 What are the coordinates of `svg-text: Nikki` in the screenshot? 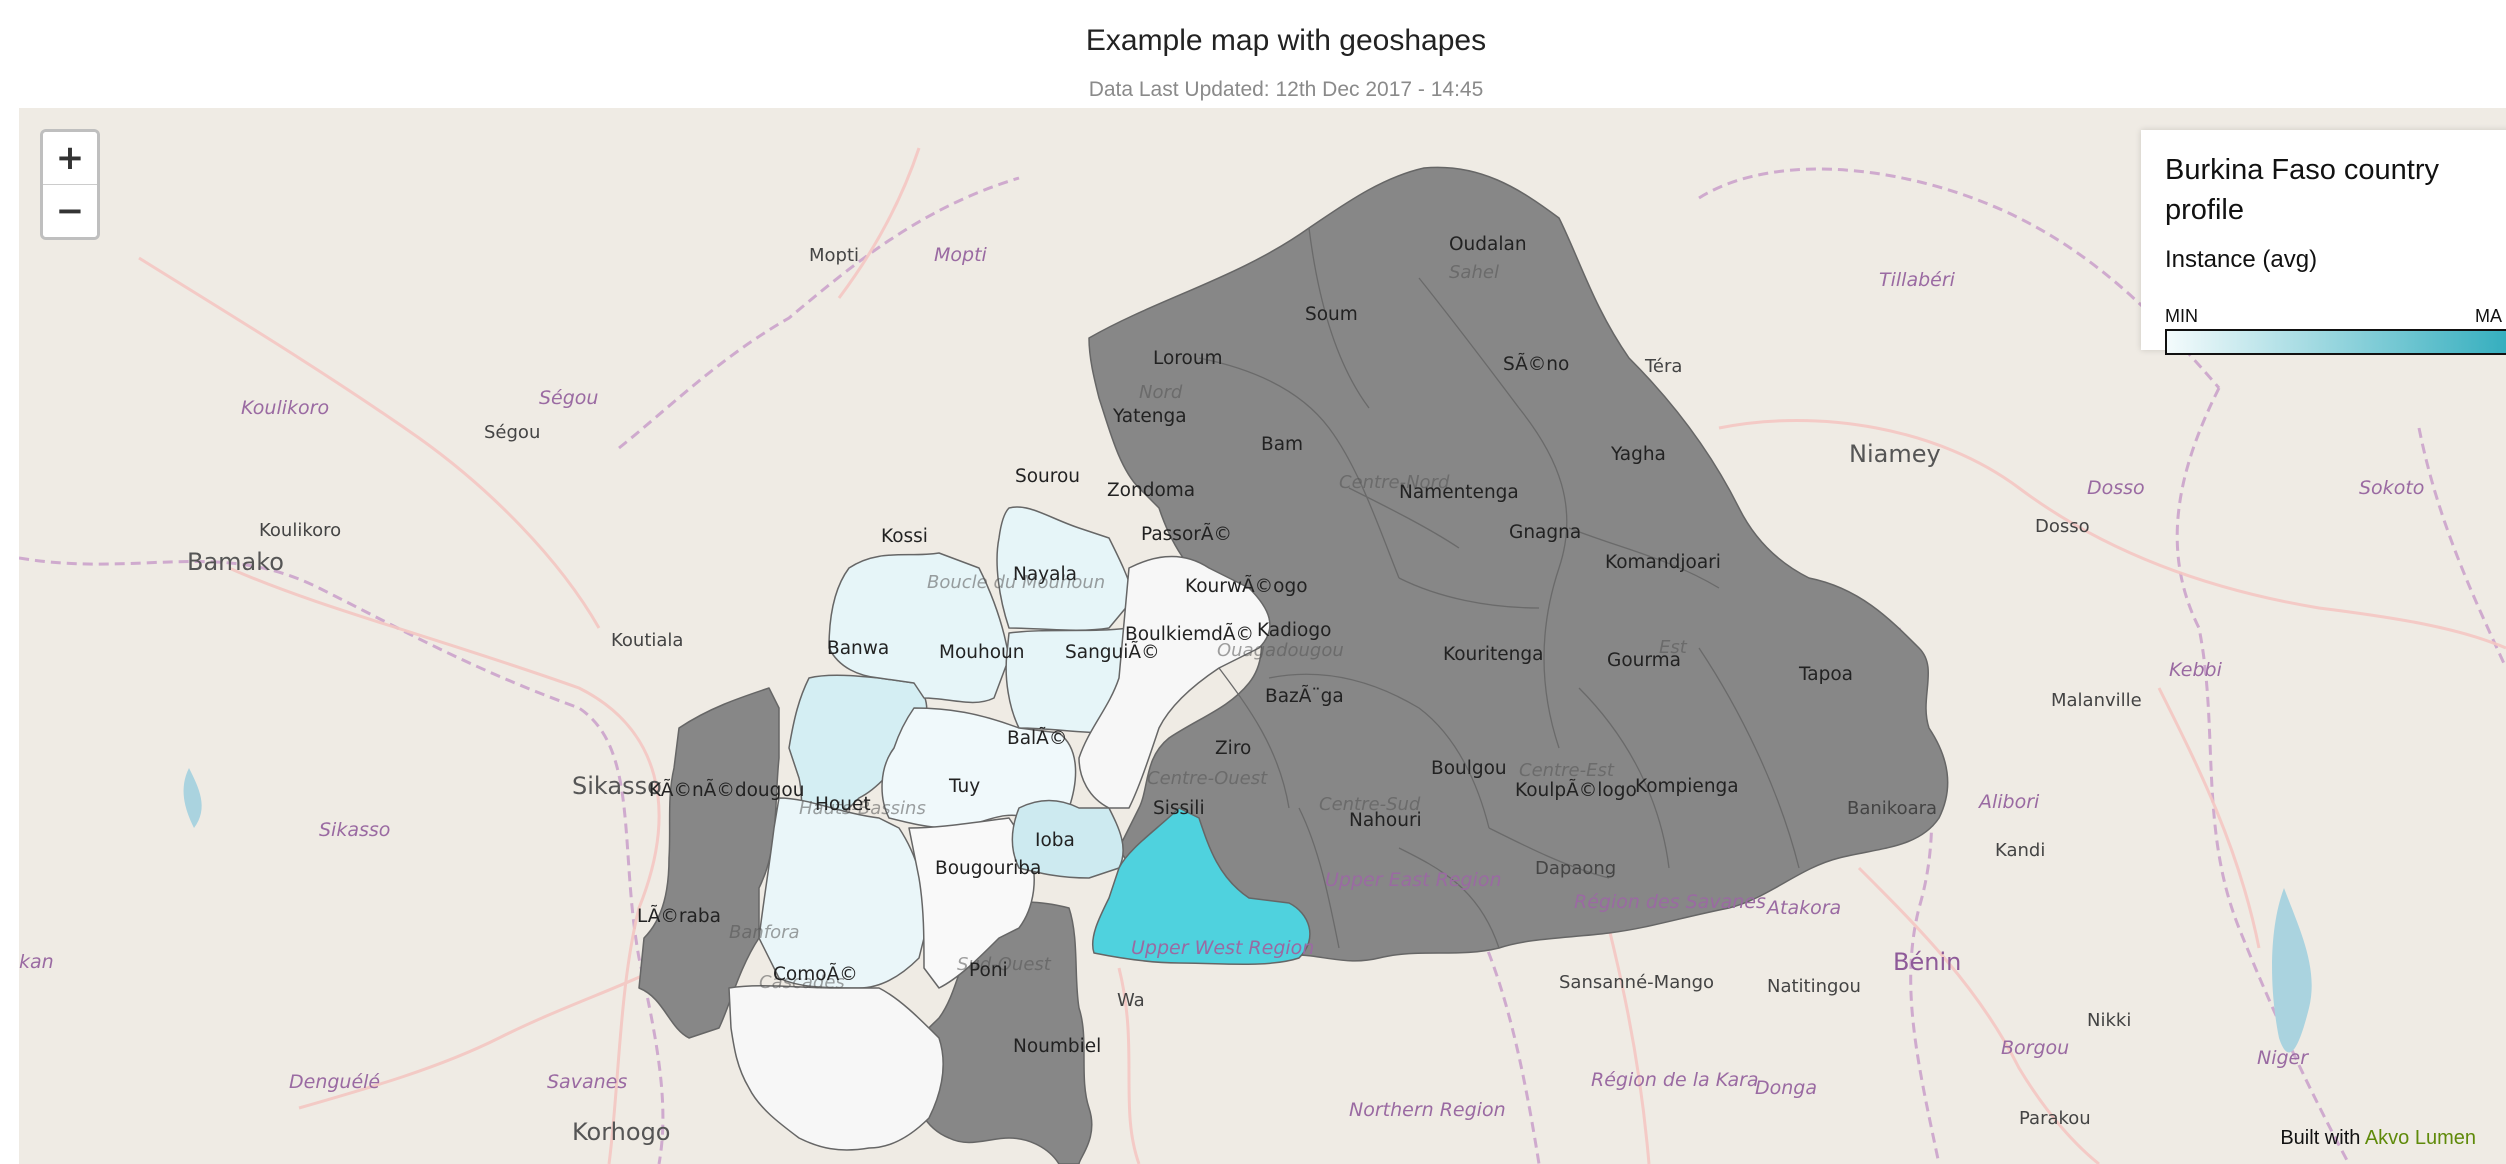 It's located at (2109, 1020).